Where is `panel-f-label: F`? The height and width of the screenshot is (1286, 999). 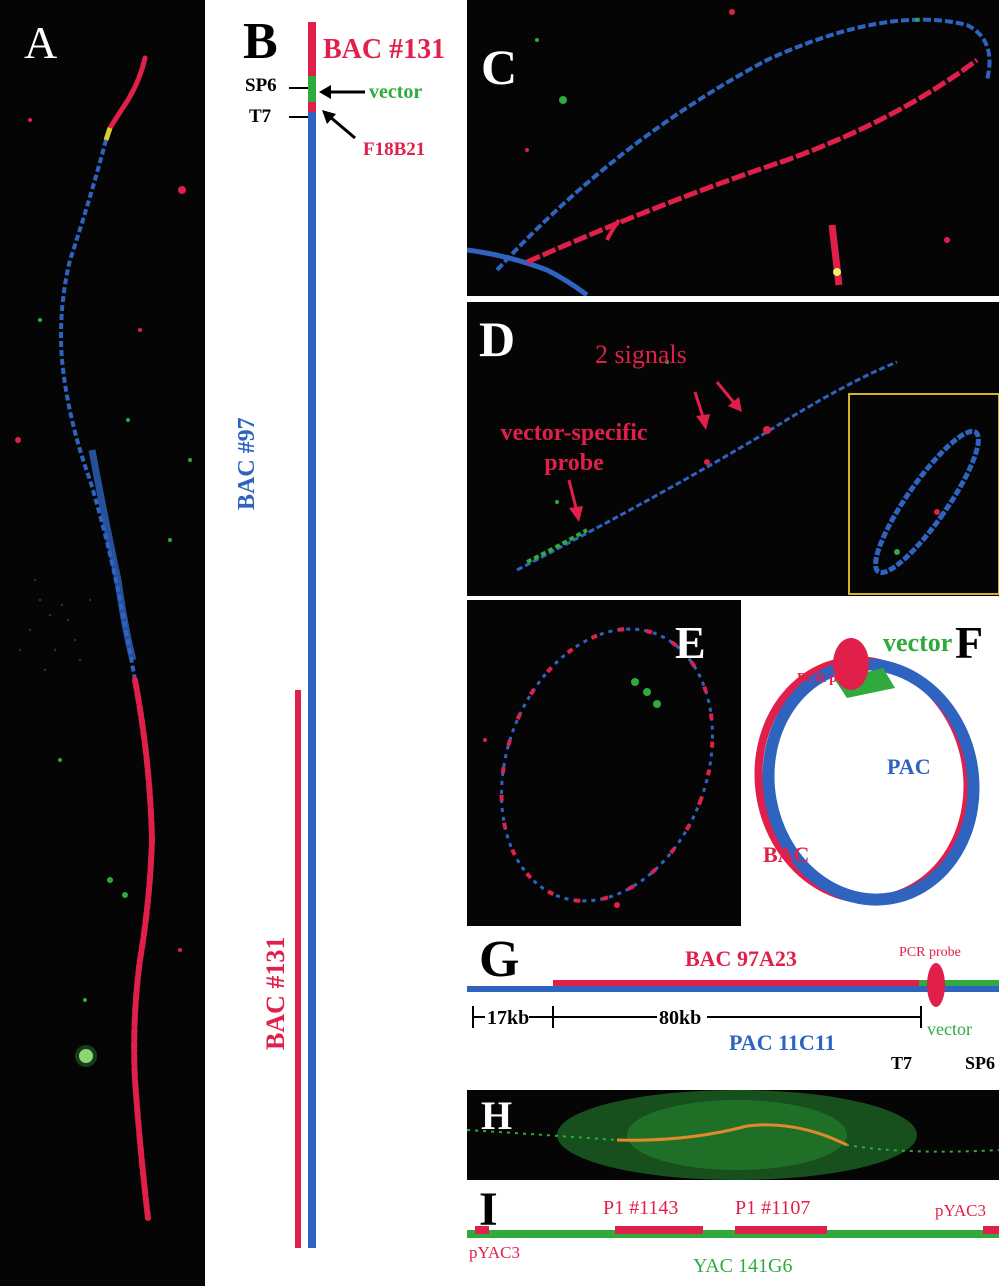
panel-f-label: F is located at coordinates (969, 642).